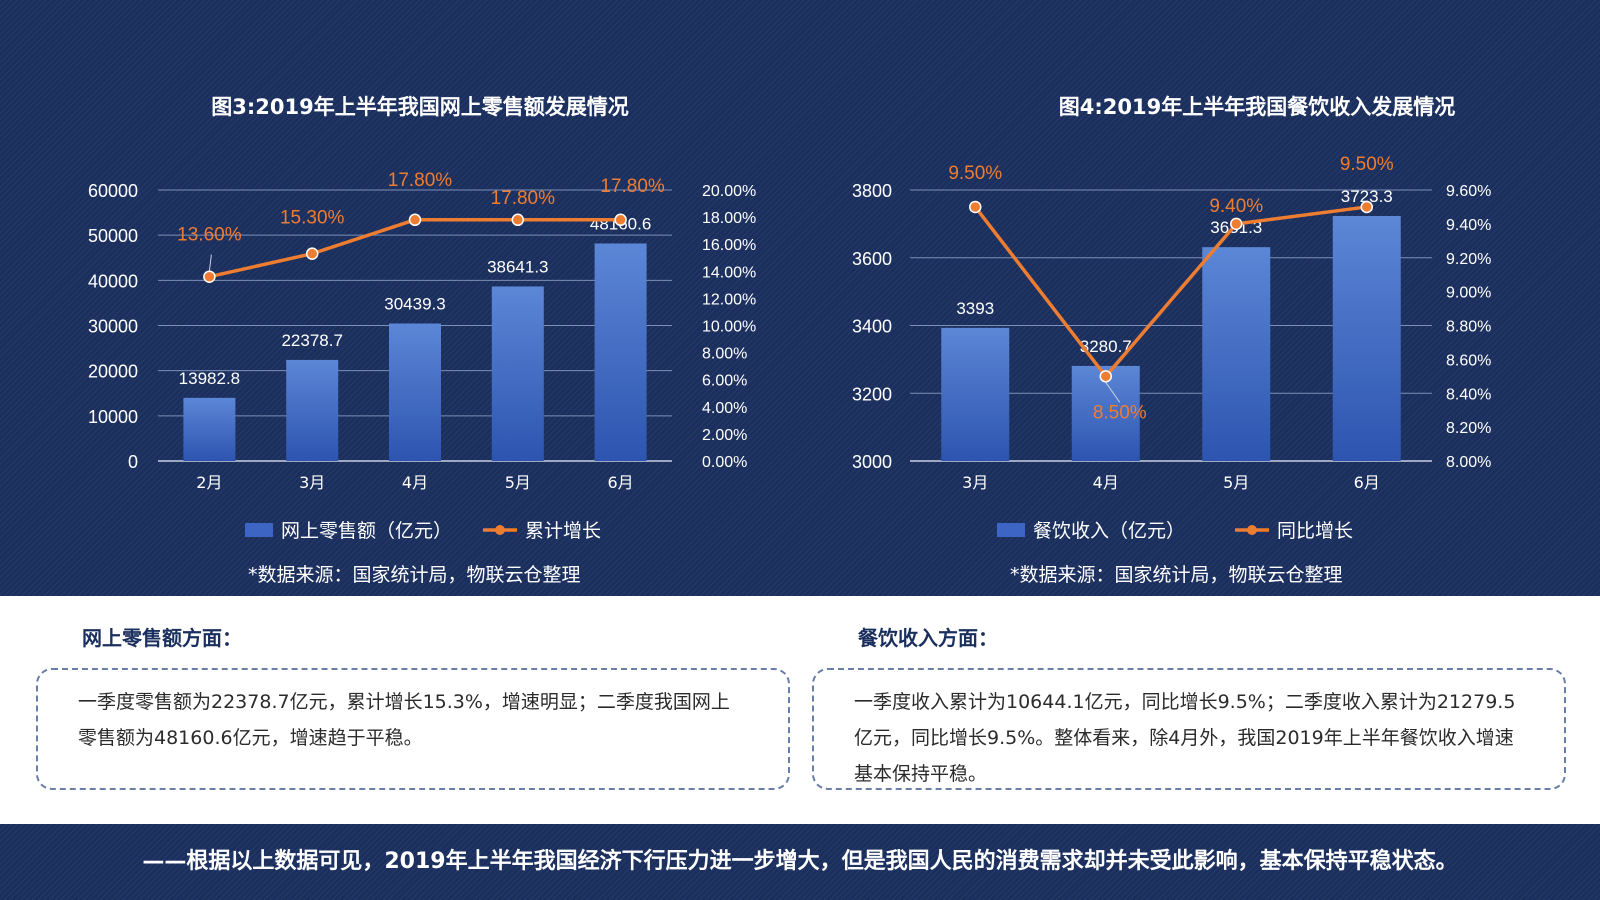  Describe the element at coordinates (1367, 196) in the screenshot. I see `bar-data-label: 3723.3` at that location.